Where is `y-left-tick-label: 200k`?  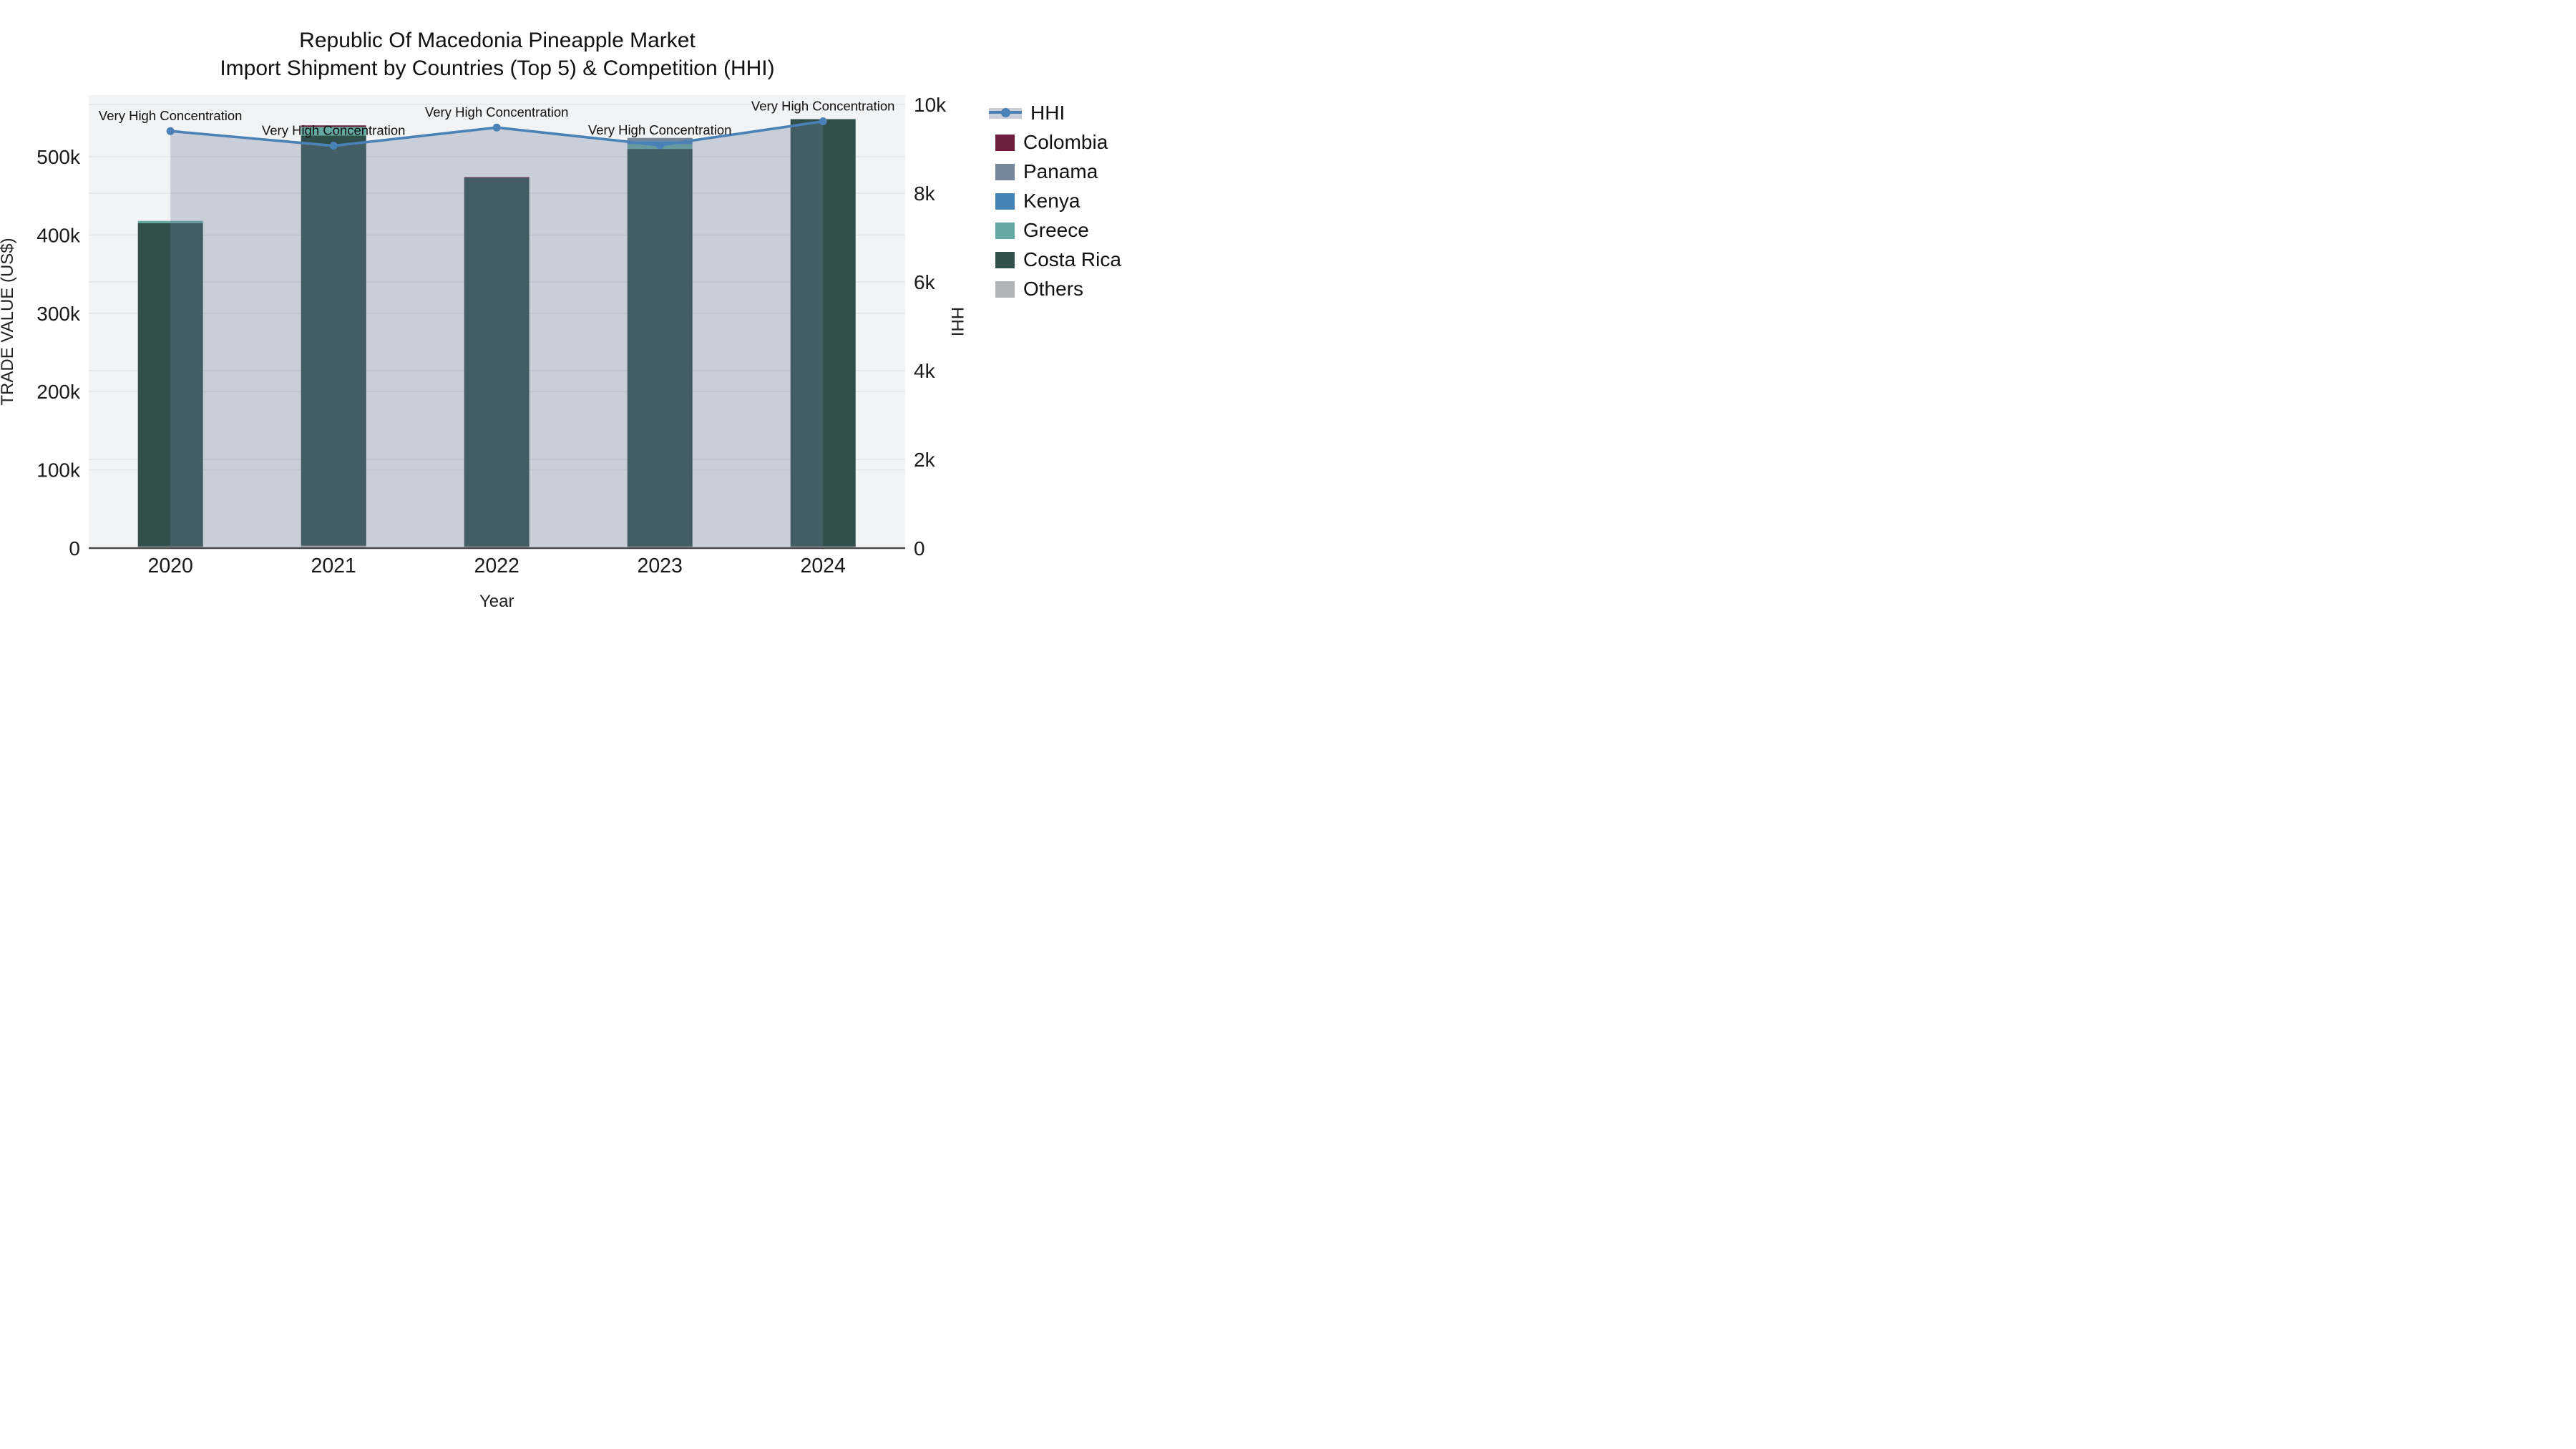
y-left-tick-label: 200k is located at coordinates (59, 392).